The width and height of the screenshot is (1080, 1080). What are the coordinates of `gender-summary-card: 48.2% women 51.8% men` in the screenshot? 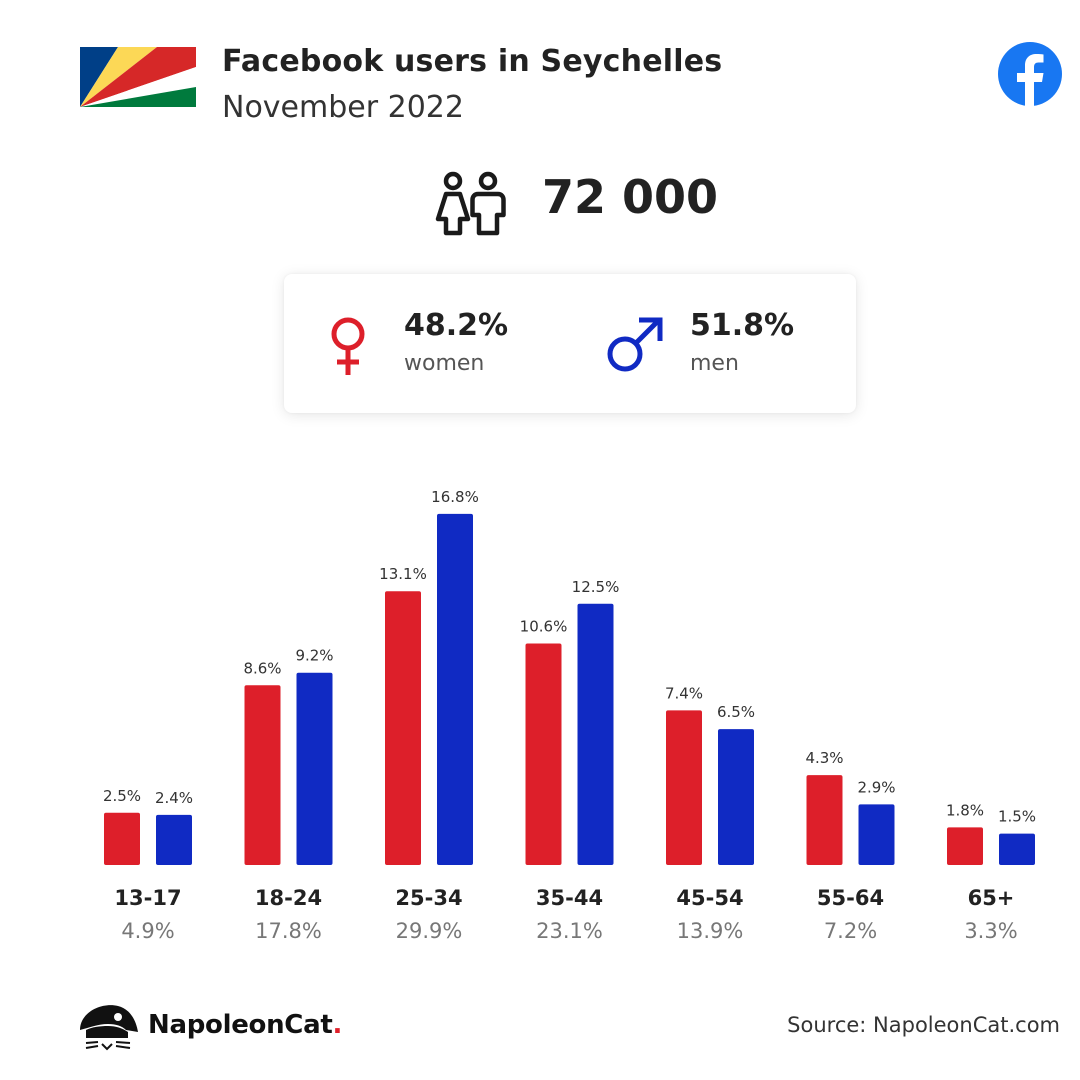 It's located at (570, 343).